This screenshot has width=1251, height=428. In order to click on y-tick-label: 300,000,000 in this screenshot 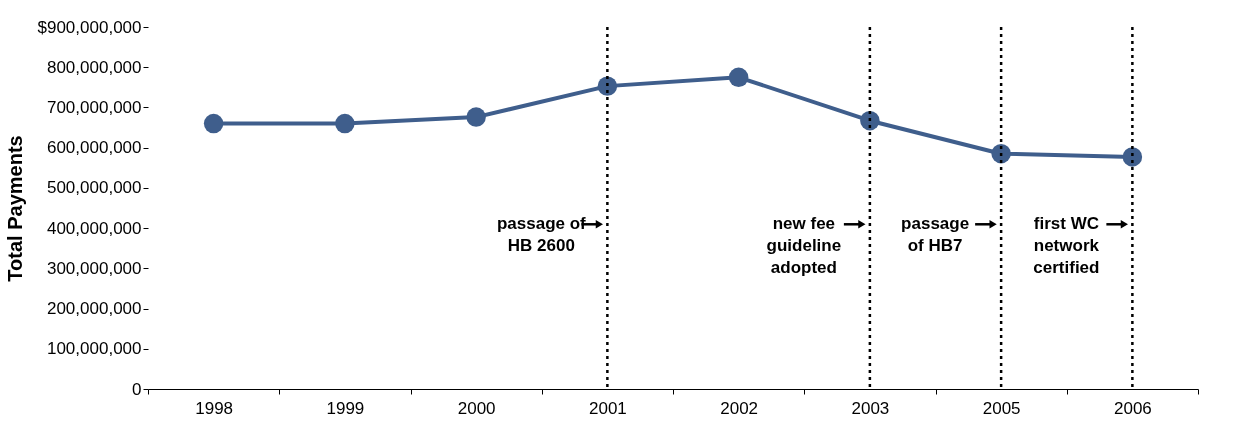, I will do `click(94, 268)`.